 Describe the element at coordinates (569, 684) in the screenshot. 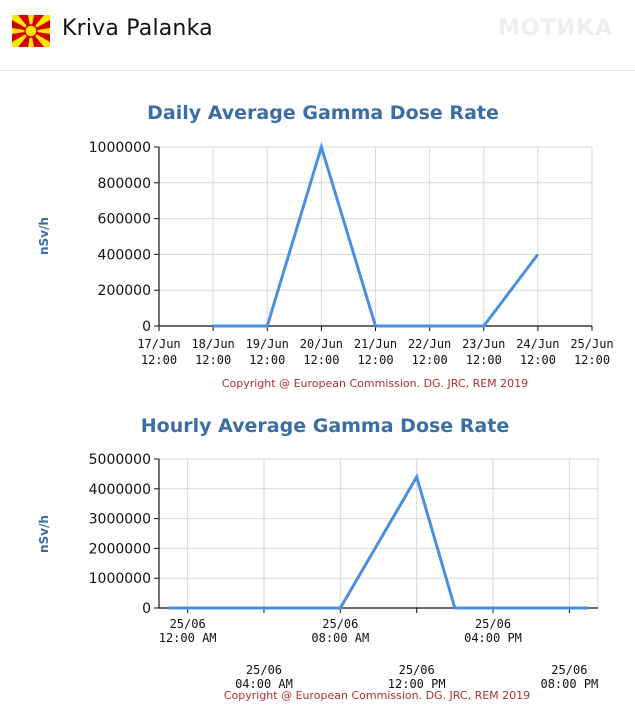

I see `x-tick-label-time: 08:00 PM` at that location.